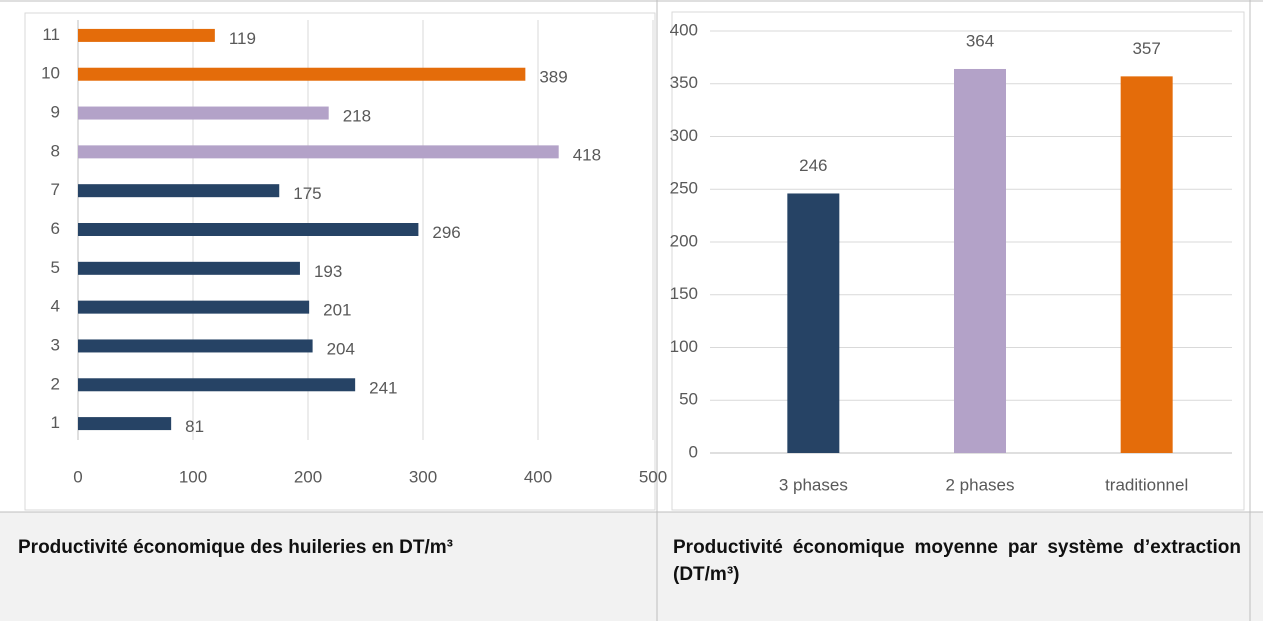 The width and height of the screenshot is (1263, 621). I want to click on y-tick-label: 10, so click(50, 73).